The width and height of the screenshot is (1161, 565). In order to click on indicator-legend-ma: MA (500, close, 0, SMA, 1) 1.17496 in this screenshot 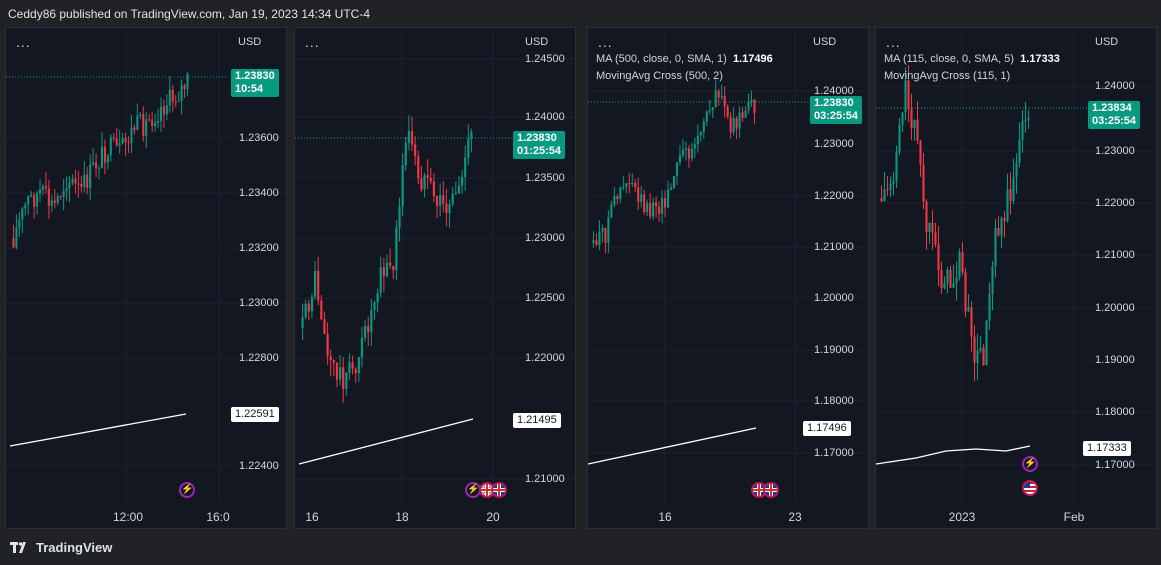, I will do `click(684, 59)`.